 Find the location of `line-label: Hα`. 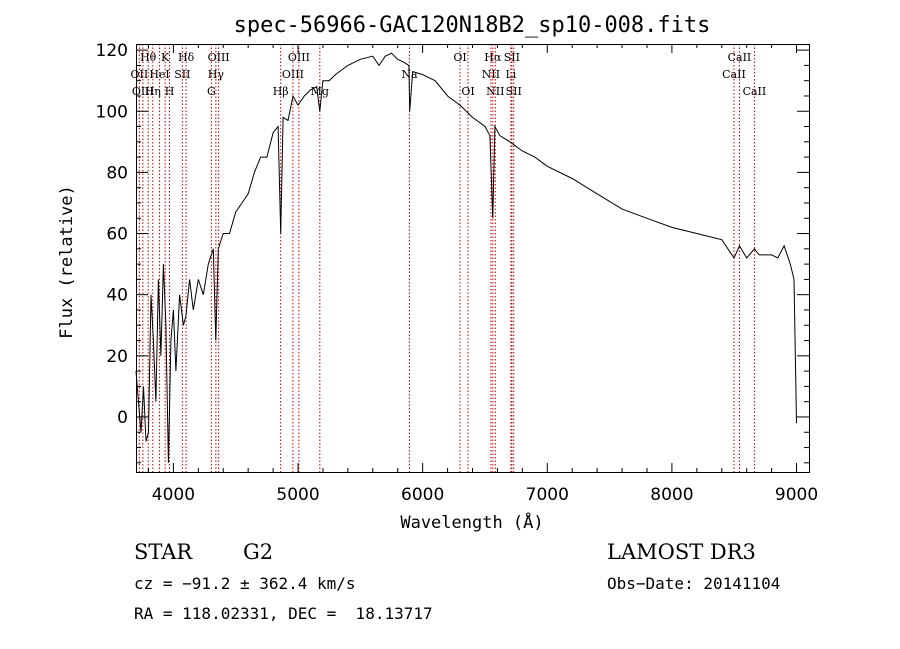

line-label: Hα is located at coordinates (493, 57).